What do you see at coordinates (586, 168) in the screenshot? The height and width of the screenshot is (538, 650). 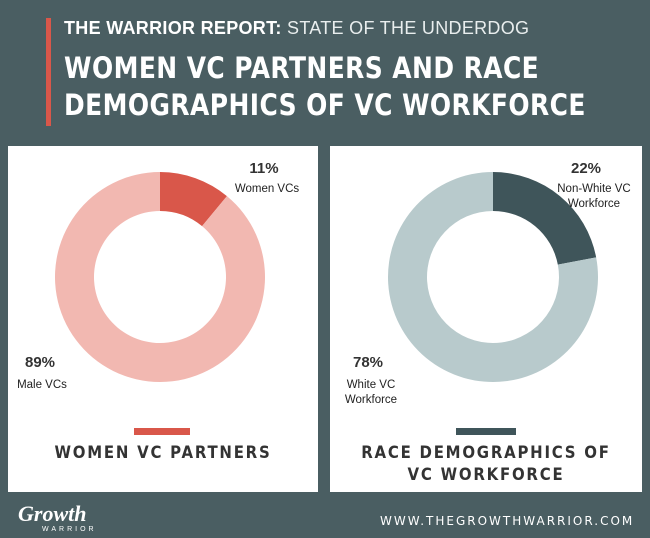 I see `non-white-percent-label: 22%` at bounding box center [586, 168].